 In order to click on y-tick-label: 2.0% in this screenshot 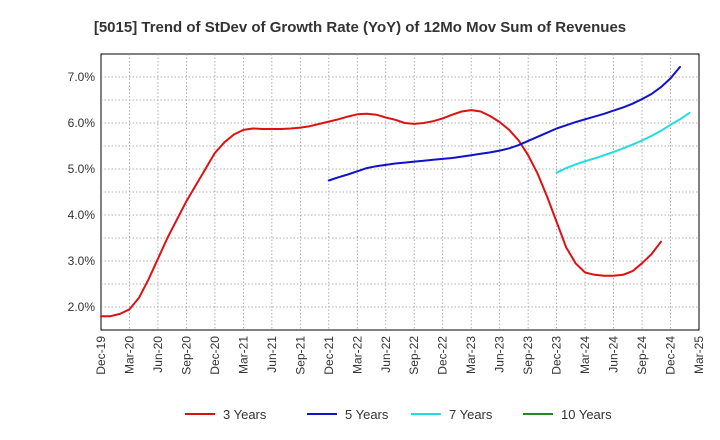, I will do `click(82, 307)`.